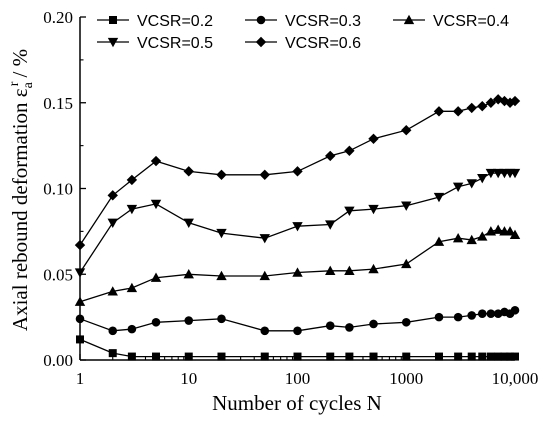 The image size is (550, 423). I want to click on y-tick-label: 0.20, so click(58, 17).